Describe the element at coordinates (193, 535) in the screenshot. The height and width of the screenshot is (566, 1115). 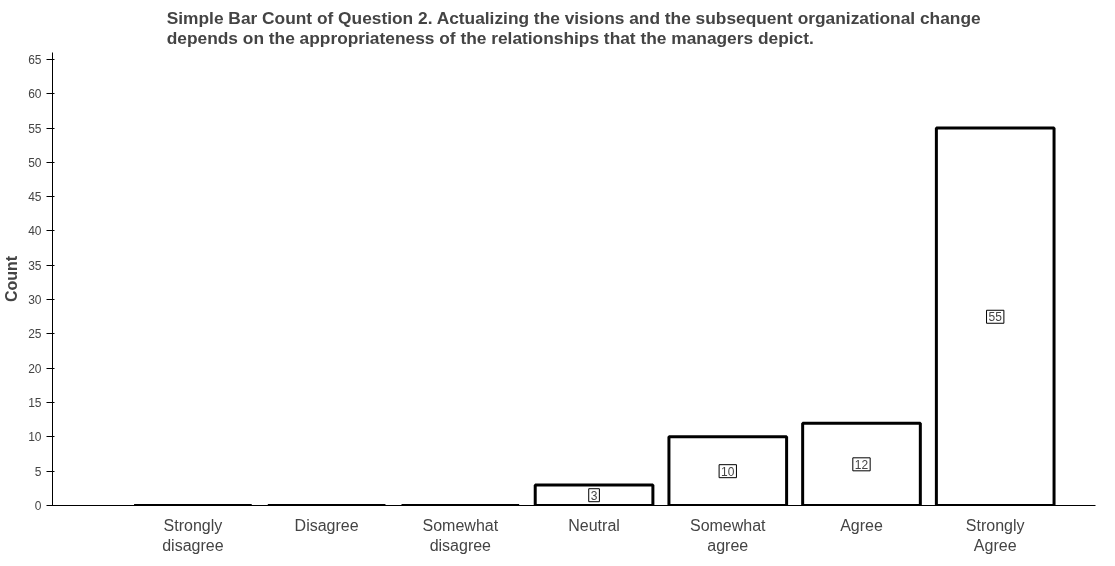
I see `x-tick-label: Strongly disagree` at that location.